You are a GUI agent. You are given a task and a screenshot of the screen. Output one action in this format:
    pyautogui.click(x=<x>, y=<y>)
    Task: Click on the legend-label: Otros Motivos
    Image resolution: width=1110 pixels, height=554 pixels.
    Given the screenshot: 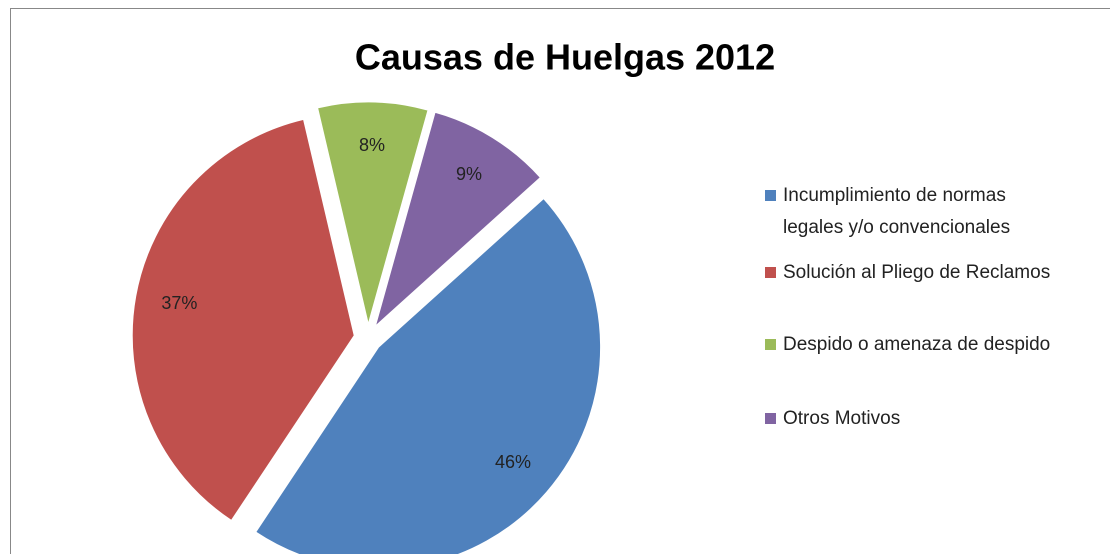 What is the action you would take?
    pyautogui.click(x=842, y=418)
    